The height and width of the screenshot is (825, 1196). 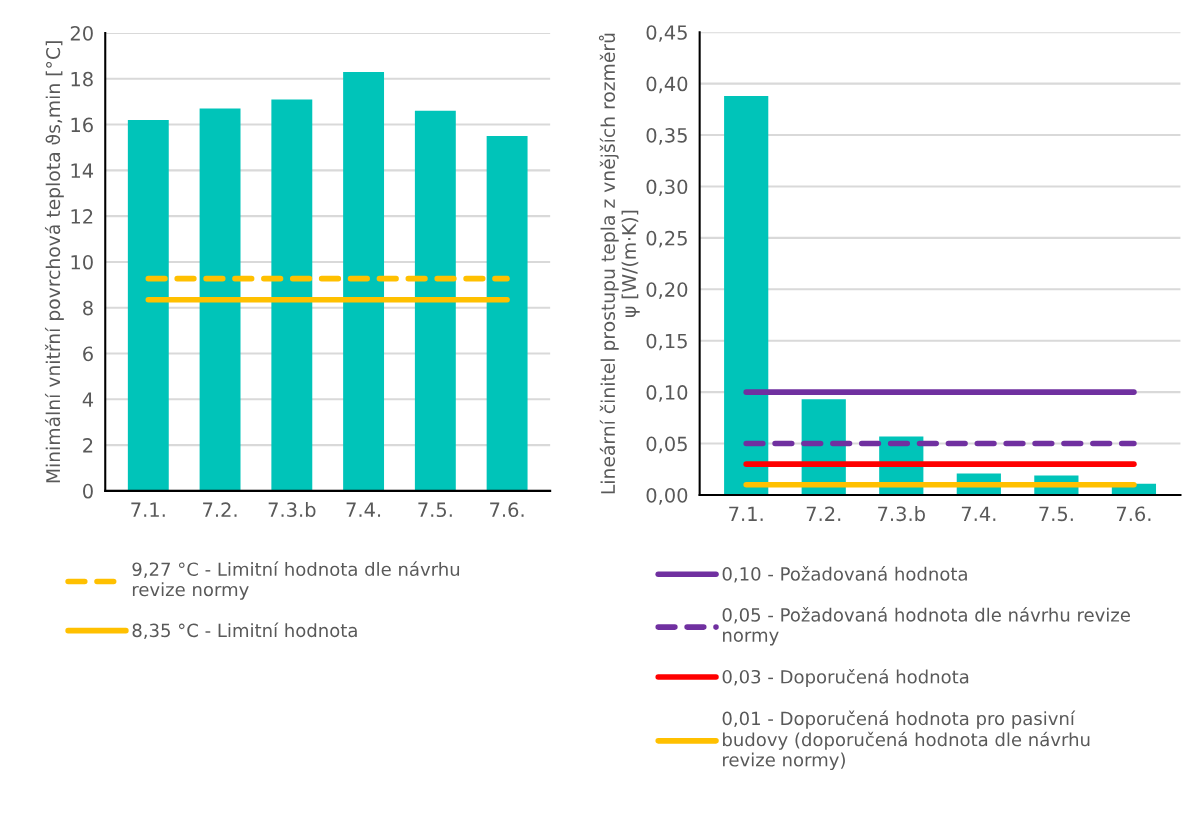 What do you see at coordinates (667, 290) in the screenshot?
I see `y-tick-label: 0,20` at bounding box center [667, 290].